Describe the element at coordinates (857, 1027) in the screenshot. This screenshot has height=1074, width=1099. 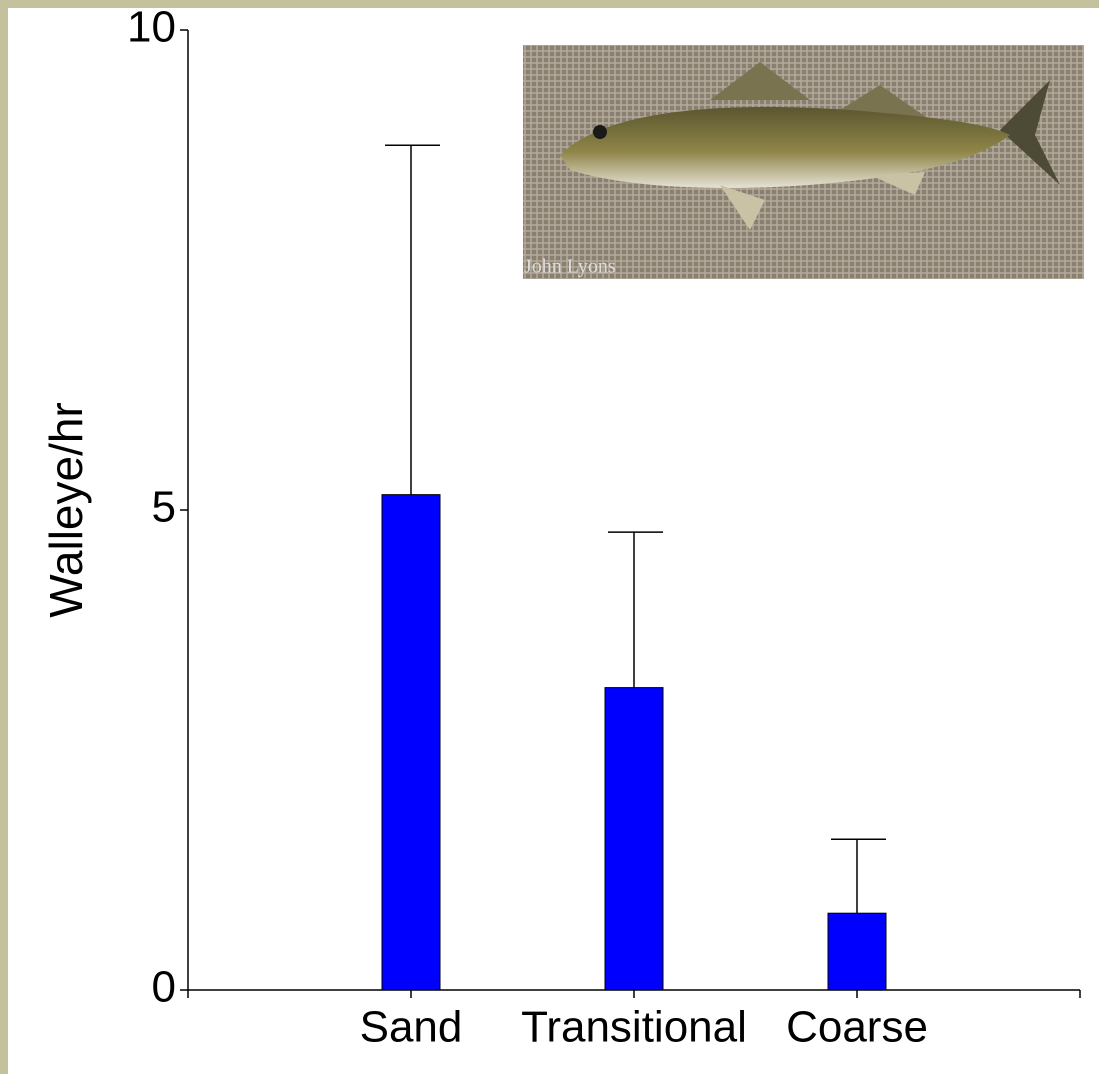
I see `x-tick-label: Coarse` at that location.